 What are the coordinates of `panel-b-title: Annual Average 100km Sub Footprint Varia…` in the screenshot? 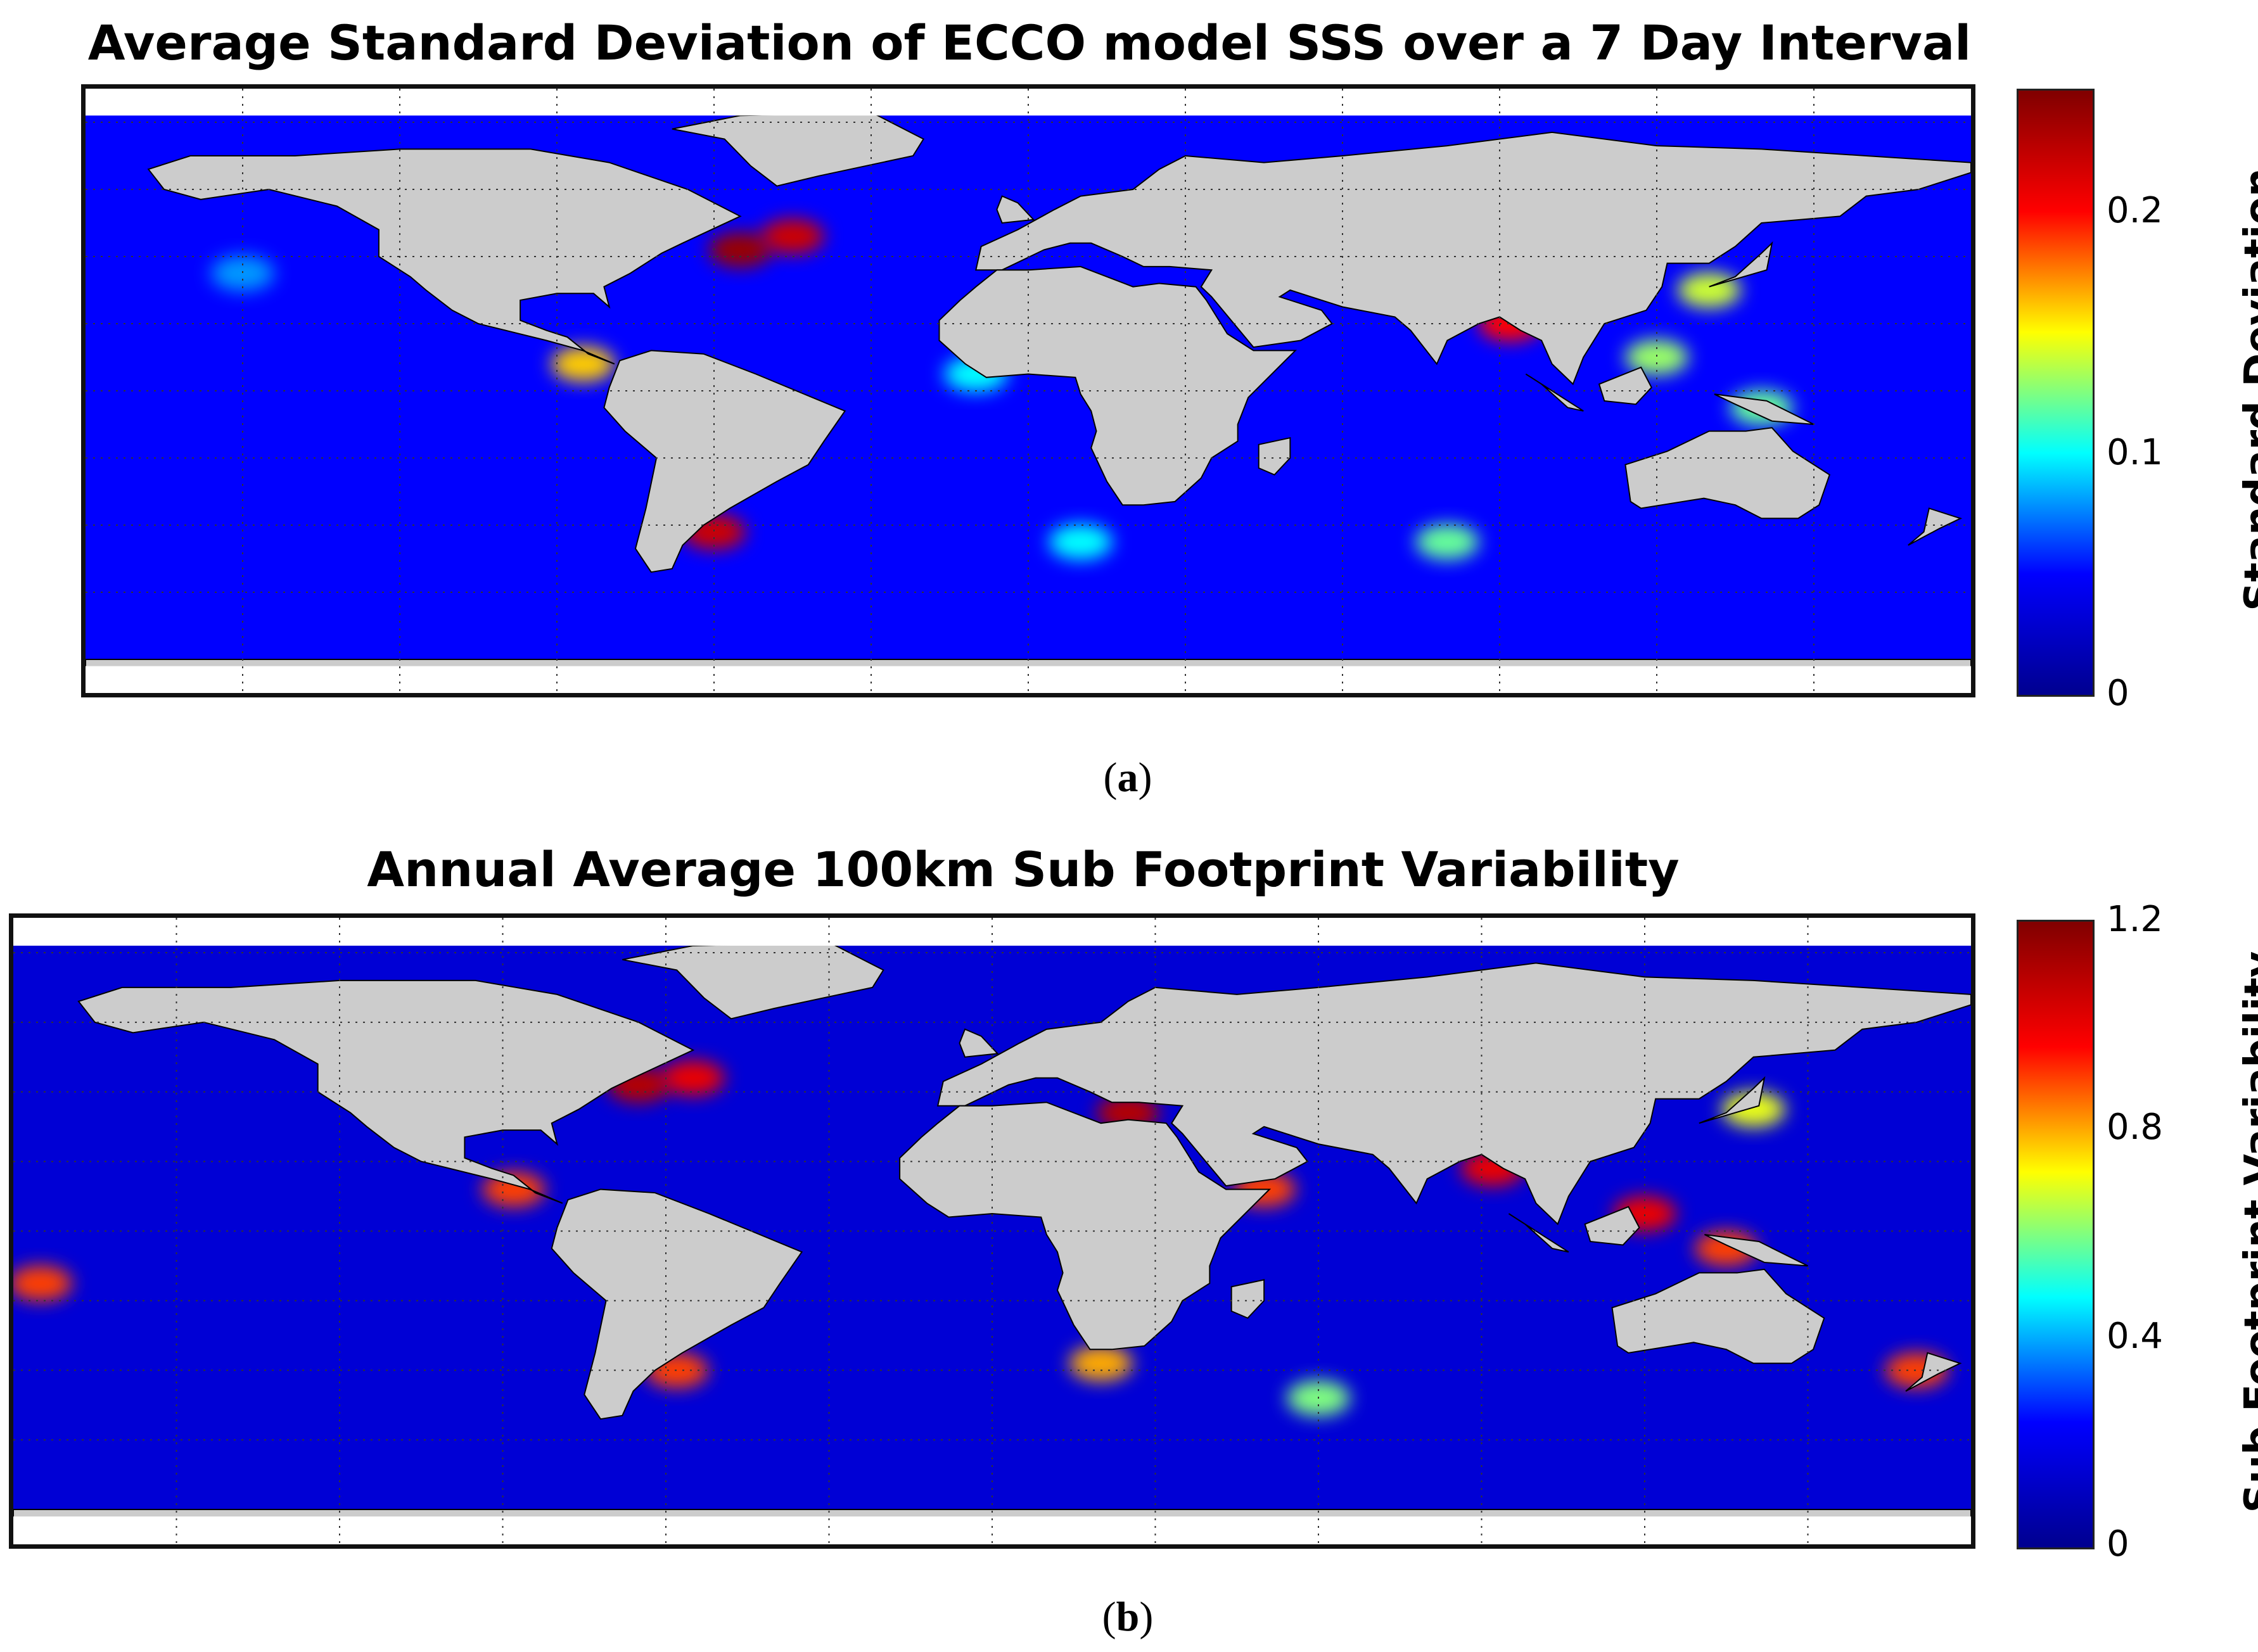 It's located at (1023, 870).